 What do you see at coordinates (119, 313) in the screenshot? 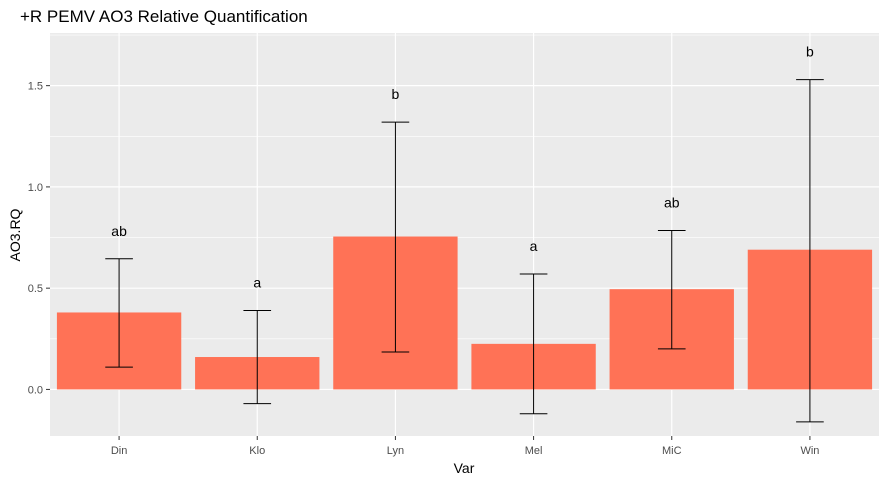
I see `errorbar-din` at bounding box center [119, 313].